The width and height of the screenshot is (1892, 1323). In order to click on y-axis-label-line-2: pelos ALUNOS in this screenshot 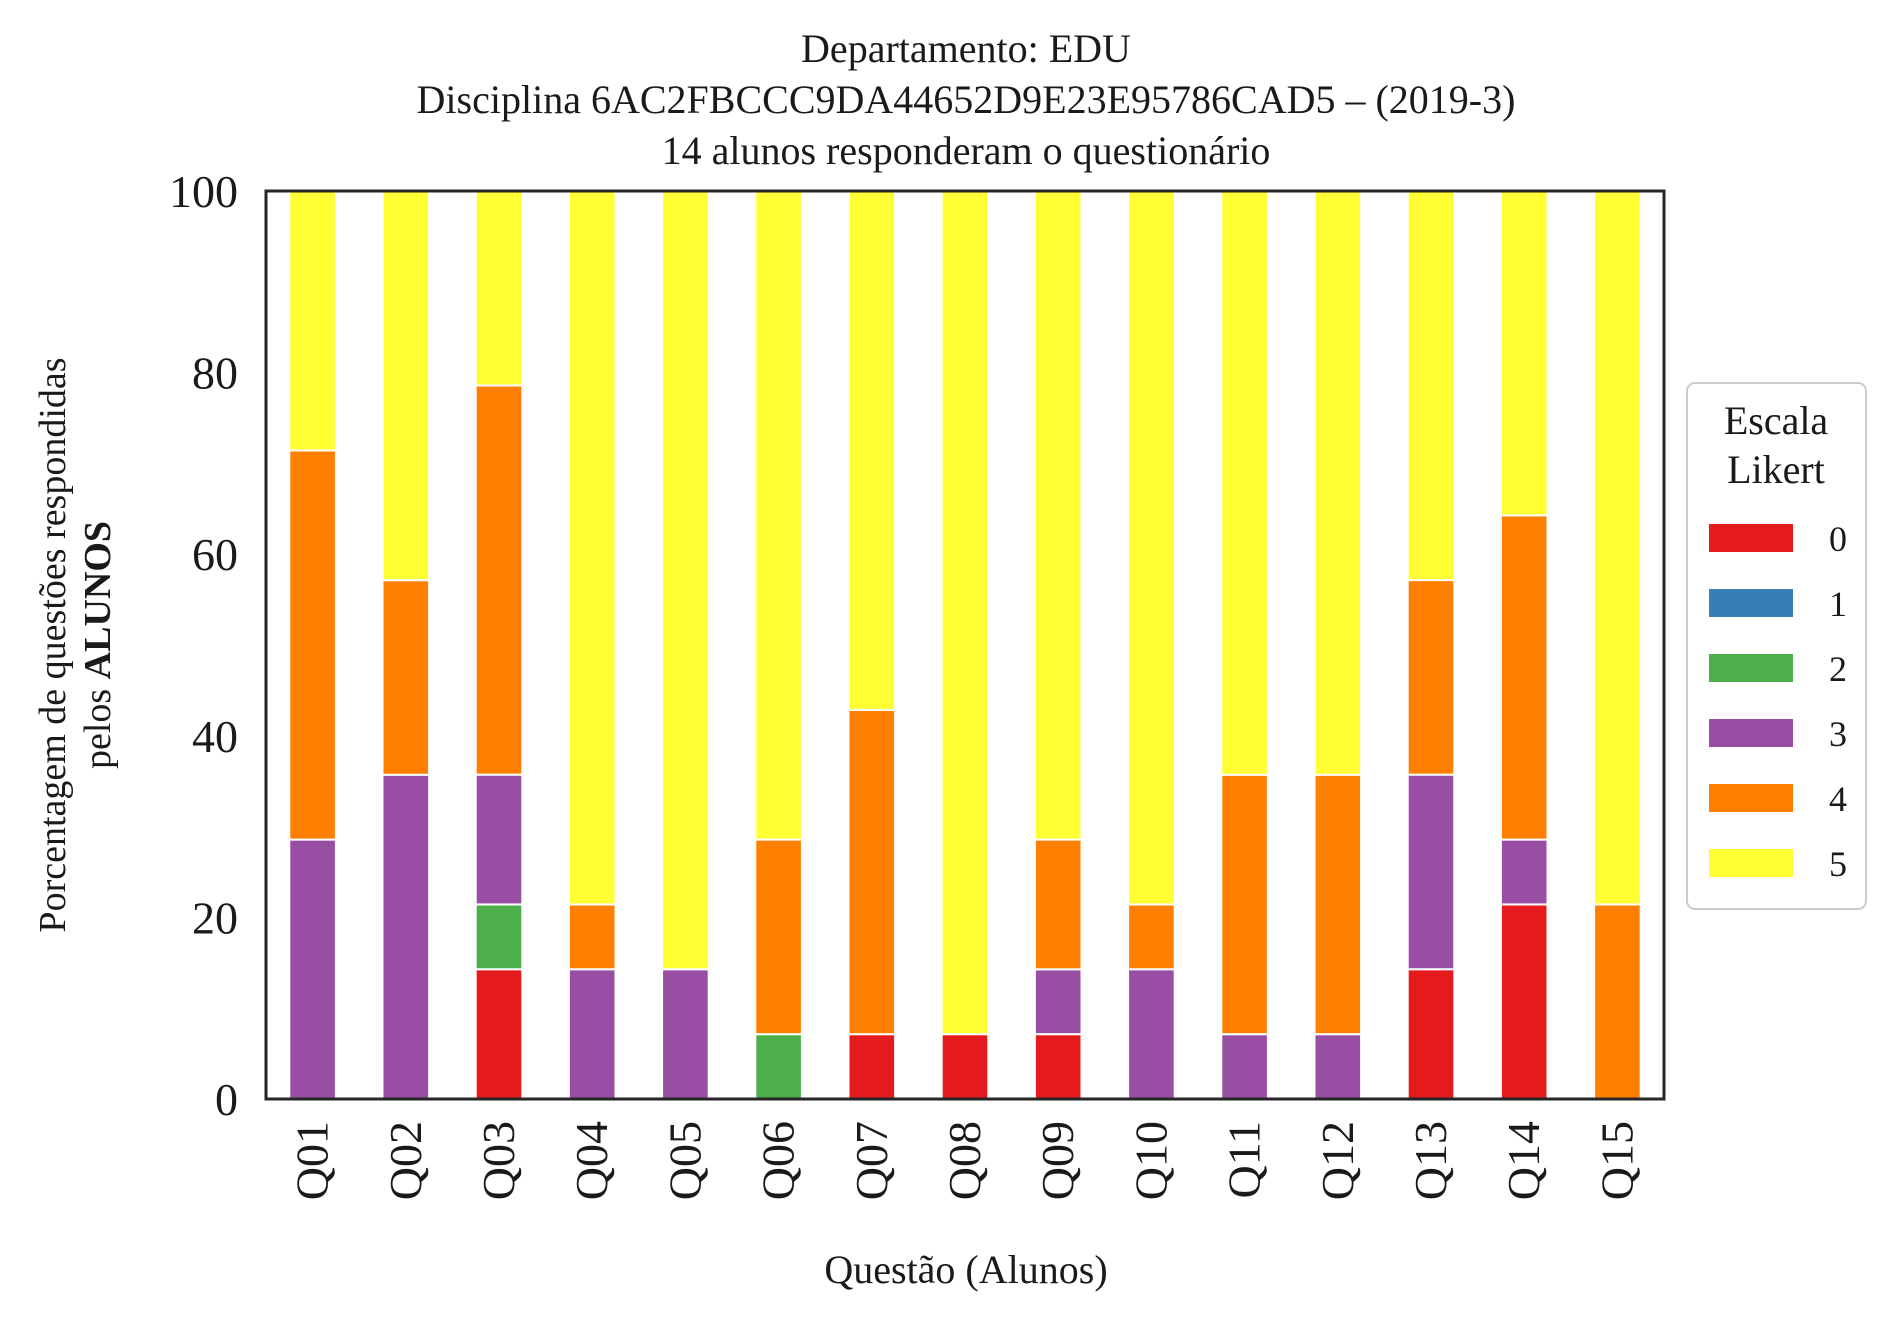, I will do `click(98, 645)`.